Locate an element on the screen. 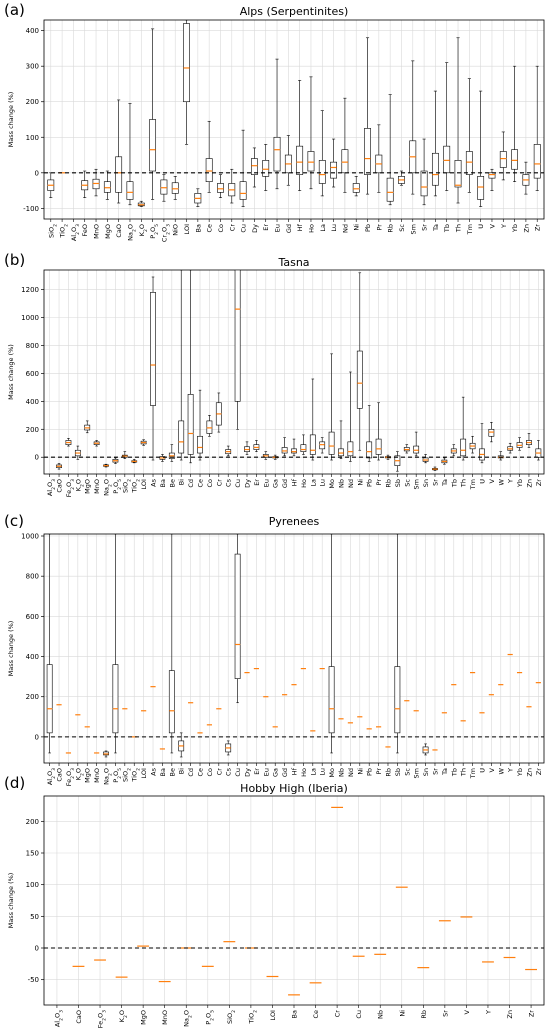 The image size is (550, 1031). x-tick-label: Eu is located at coordinates (266, 483).